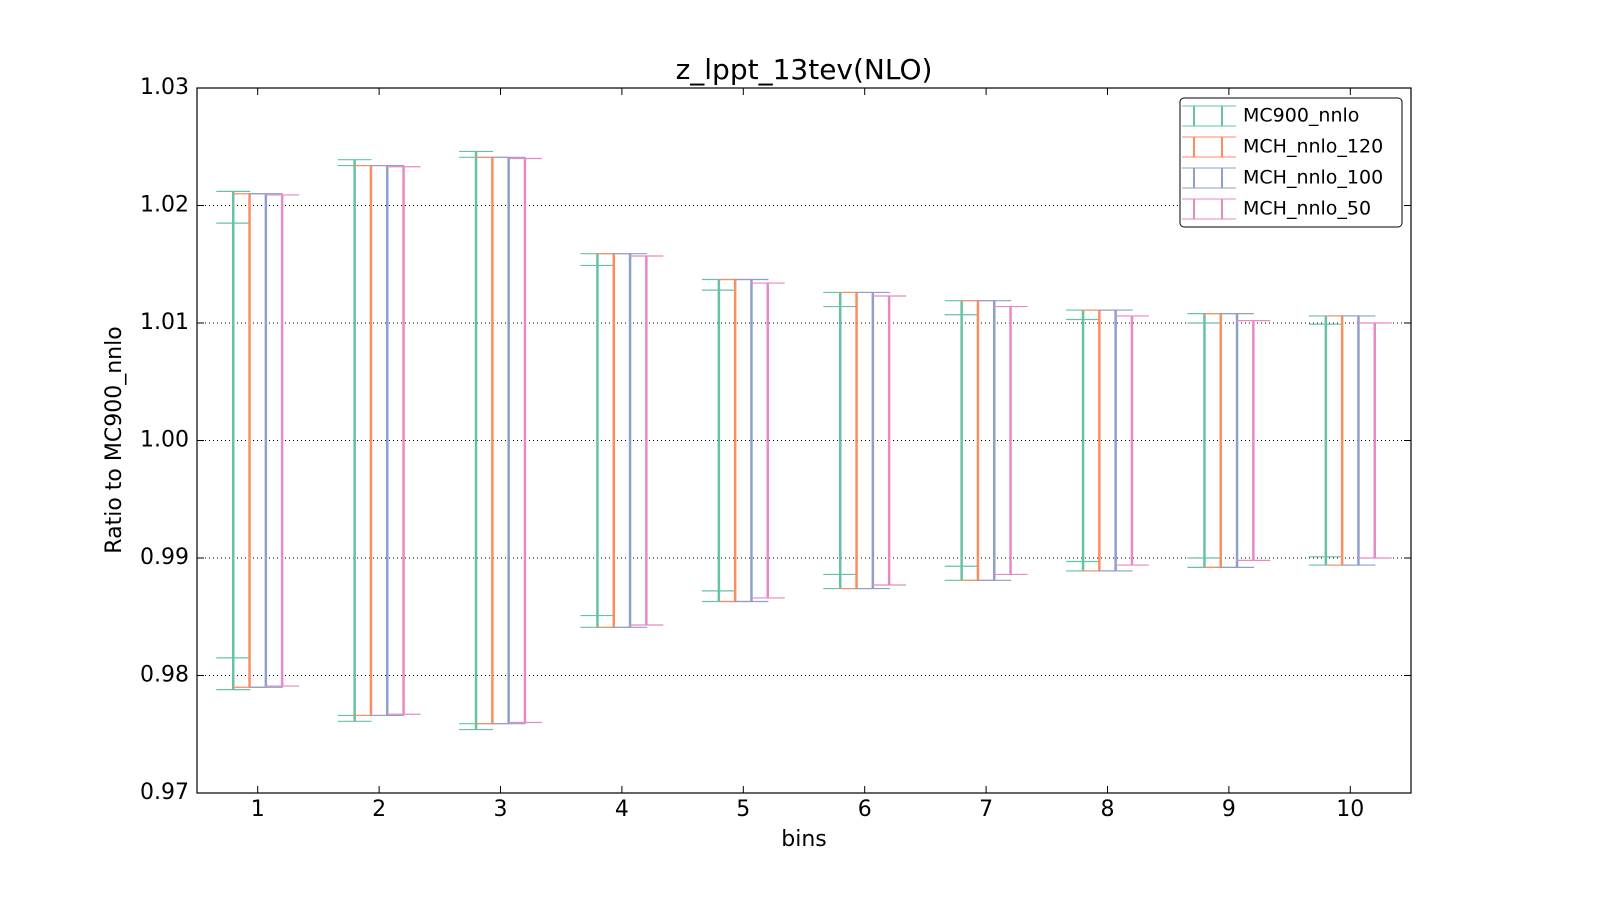 This screenshot has width=1600, height=900. I want to click on x-tick-label: 7, so click(986, 809).